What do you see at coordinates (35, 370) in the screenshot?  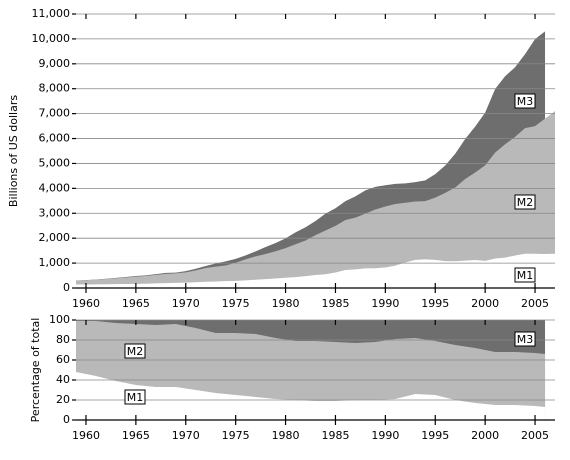 I see `y-axis-label: Percentage of total` at bounding box center [35, 370].